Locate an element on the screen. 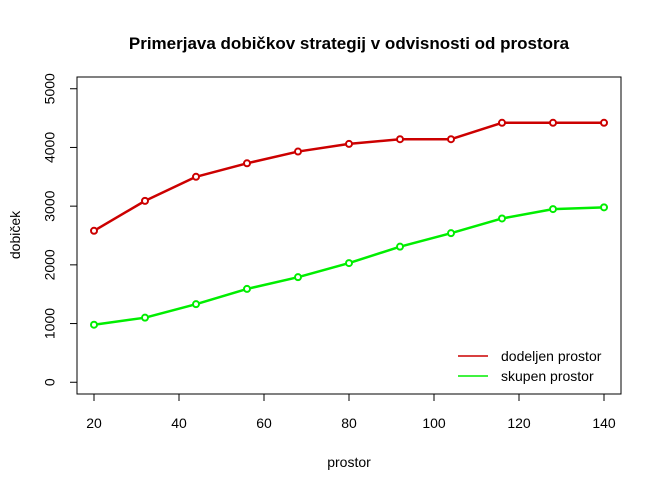 The width and height of the screenshot is (661, 491). y-axis-label: dobiček is located at coordinates (15, 234).